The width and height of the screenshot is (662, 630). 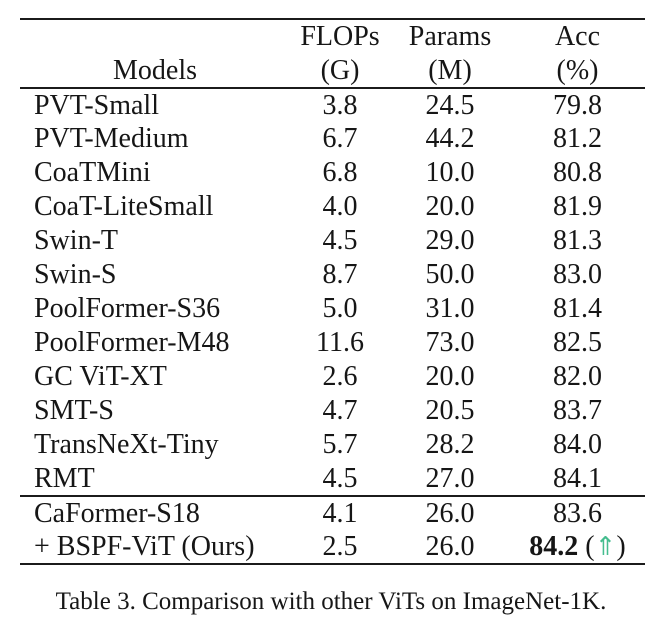 What do you see at coordinates (577, 36) in the screenshot?
I see `col-header-acc: Acc` at bounding box center [577, 36].